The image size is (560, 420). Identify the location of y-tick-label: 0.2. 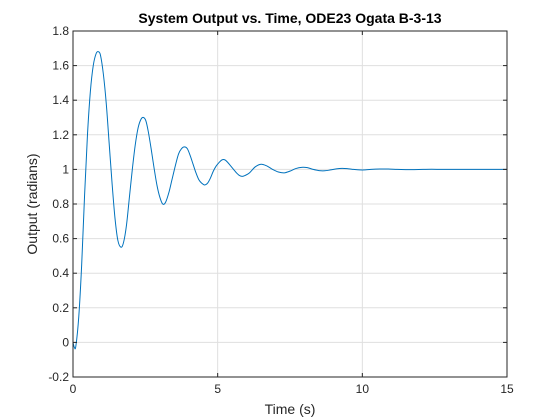
(60, 308).